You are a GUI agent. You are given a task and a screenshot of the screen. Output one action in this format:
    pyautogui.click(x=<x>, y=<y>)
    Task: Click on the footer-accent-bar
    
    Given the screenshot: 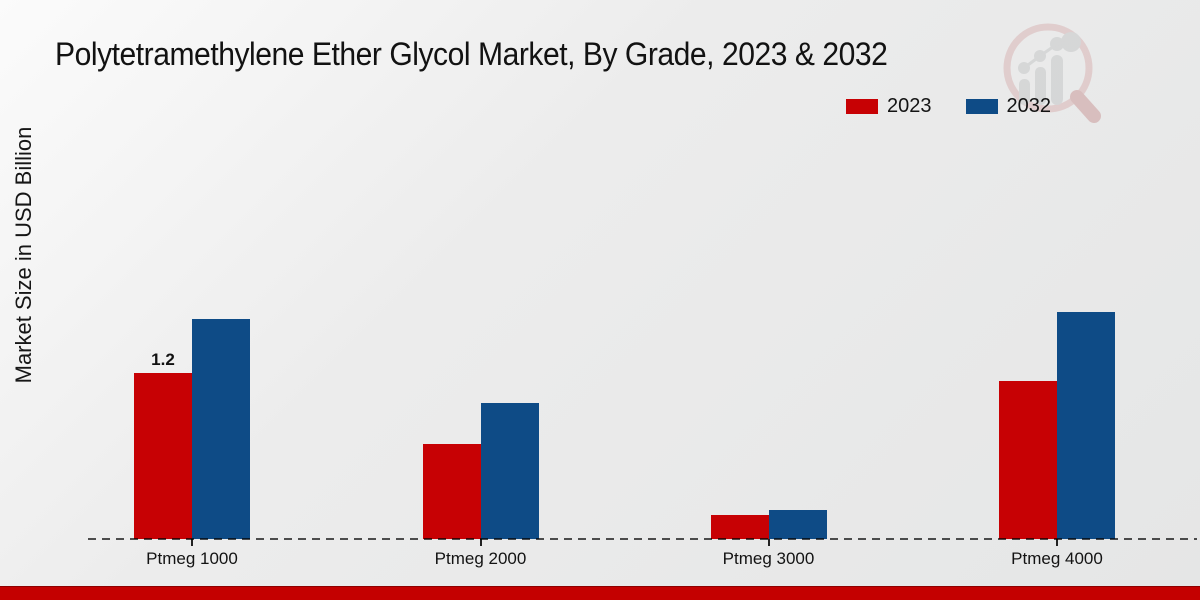 What is the action you would take?
    pyautogui.click(x=600, y=593)
    